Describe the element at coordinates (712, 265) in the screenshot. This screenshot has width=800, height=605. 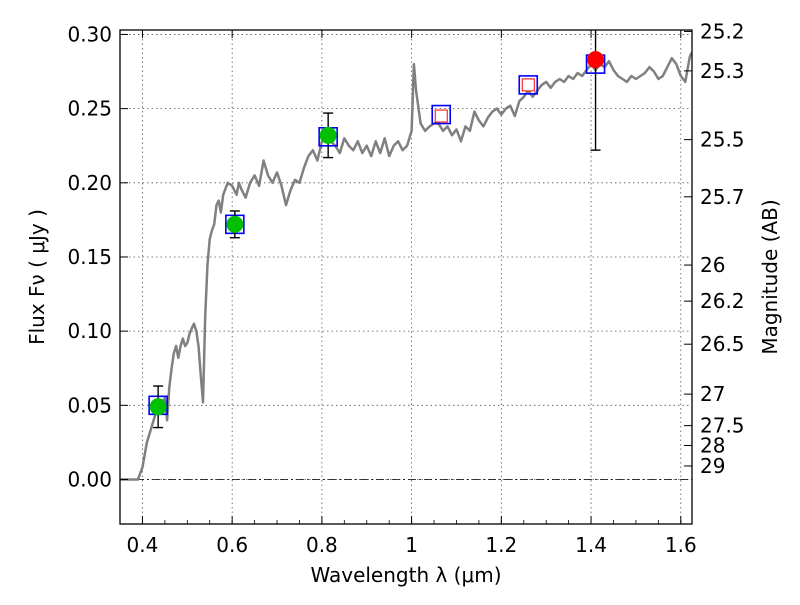
I see `mag-tick-label: 26` at that location.